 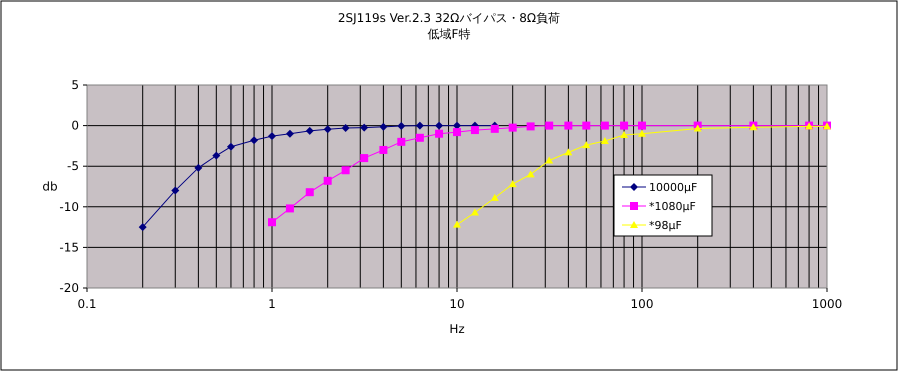 What do you see at coordinates (827, 304) in the screenshot?
I see `x-tick-label: 1000` at bounding box center [827, 304].